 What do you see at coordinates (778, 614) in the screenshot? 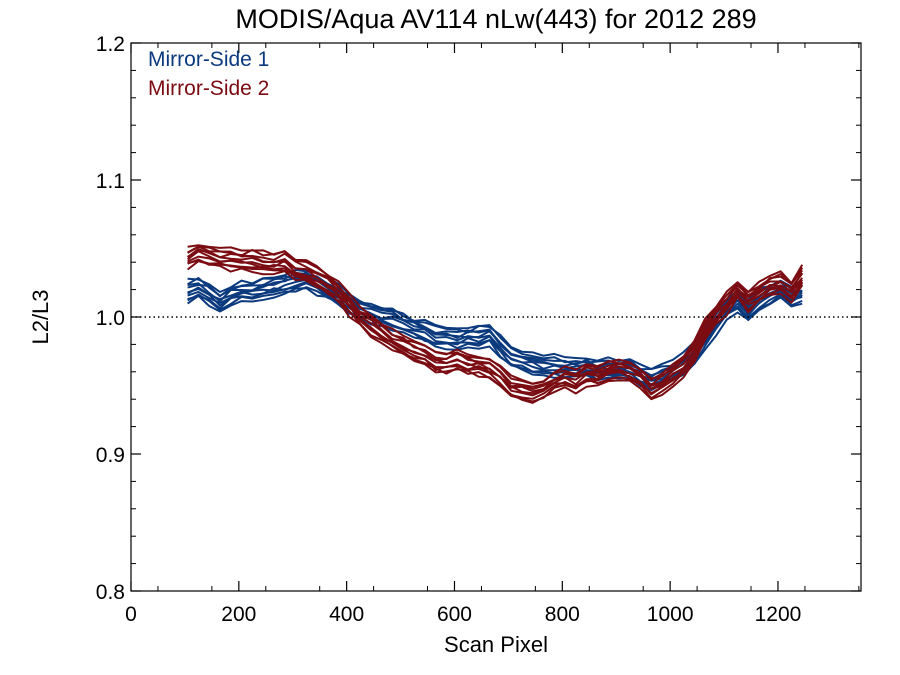
I see `x-tick-label: 1200` at bounding box center [778, 614].